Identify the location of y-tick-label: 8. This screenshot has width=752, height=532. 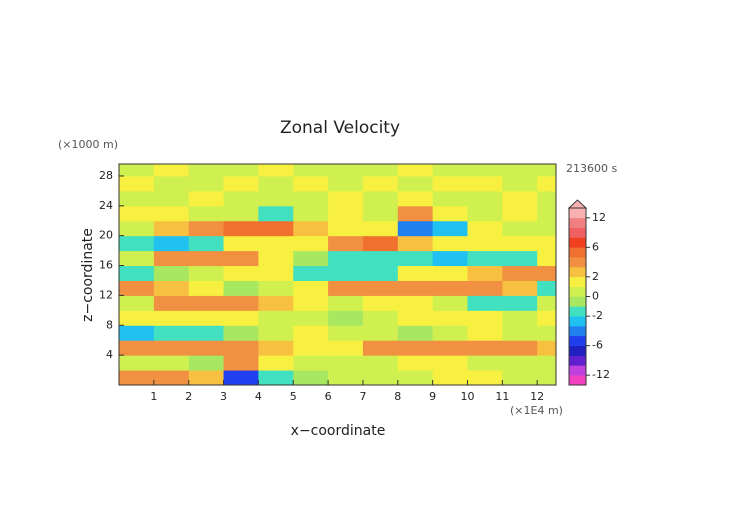
(109, 324).